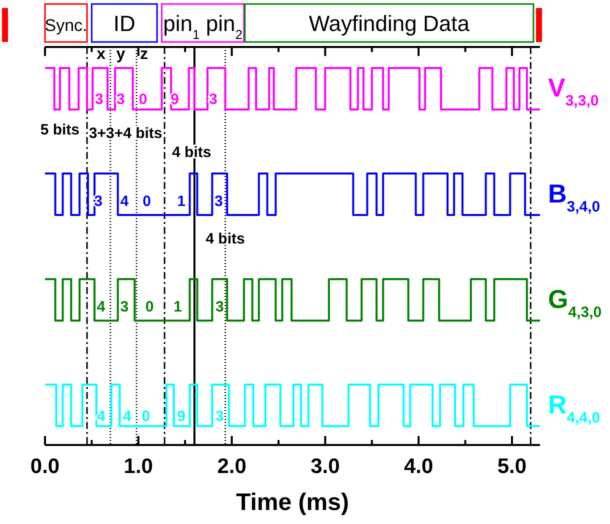 Image resolution: width=610 pixels, height=524 pixels. Describe the element at coordinates (101, 54) in the screenshot. I see `text: x` at that location.